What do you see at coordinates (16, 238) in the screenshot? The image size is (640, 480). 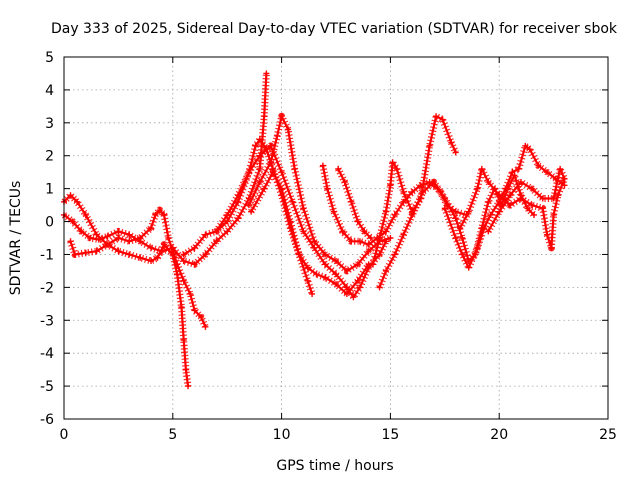 I see `y-axis-label: SDTVAR / TECUs` at bounding box center [16, 238].